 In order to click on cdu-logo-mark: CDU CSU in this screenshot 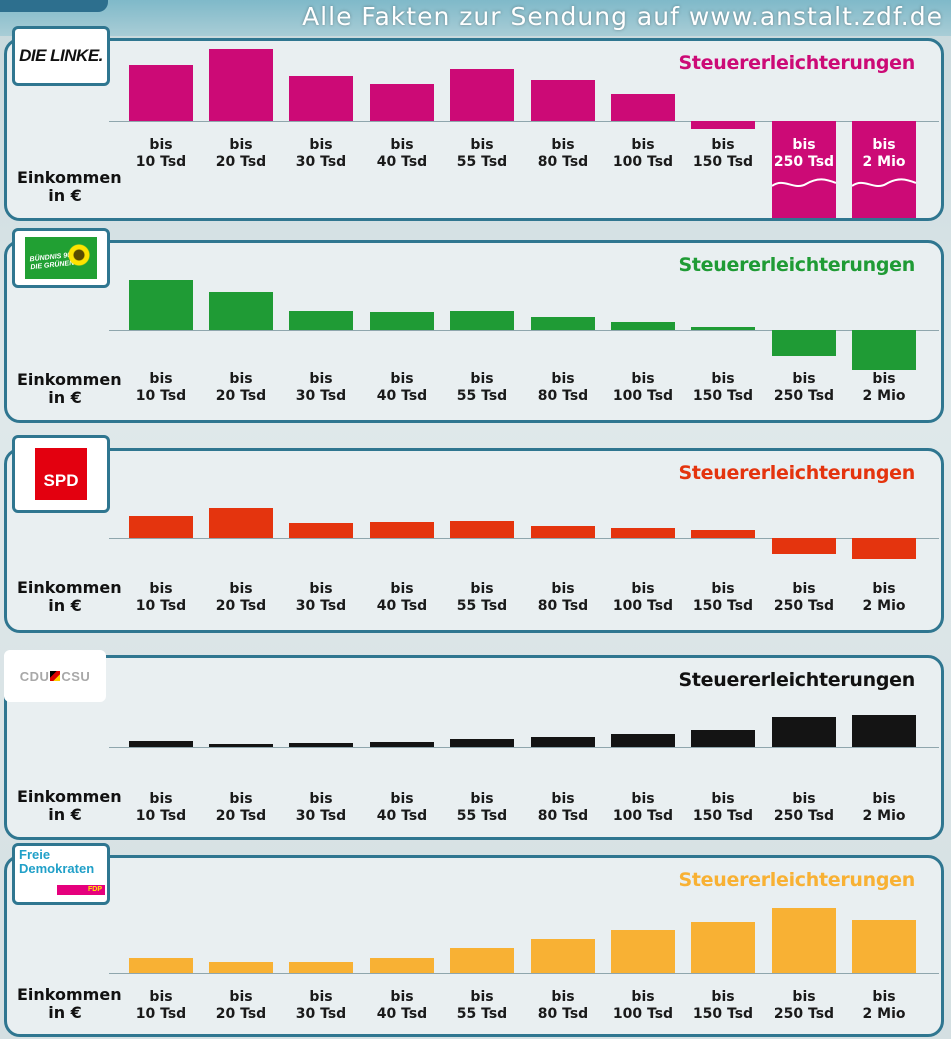, I will do `click(55, 676)`.